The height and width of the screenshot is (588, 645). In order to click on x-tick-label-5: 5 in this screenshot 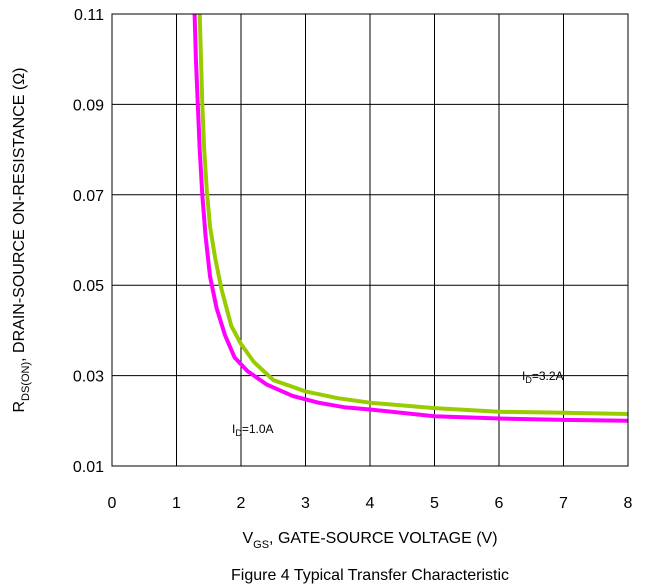, I will do `click(434, 503)`.